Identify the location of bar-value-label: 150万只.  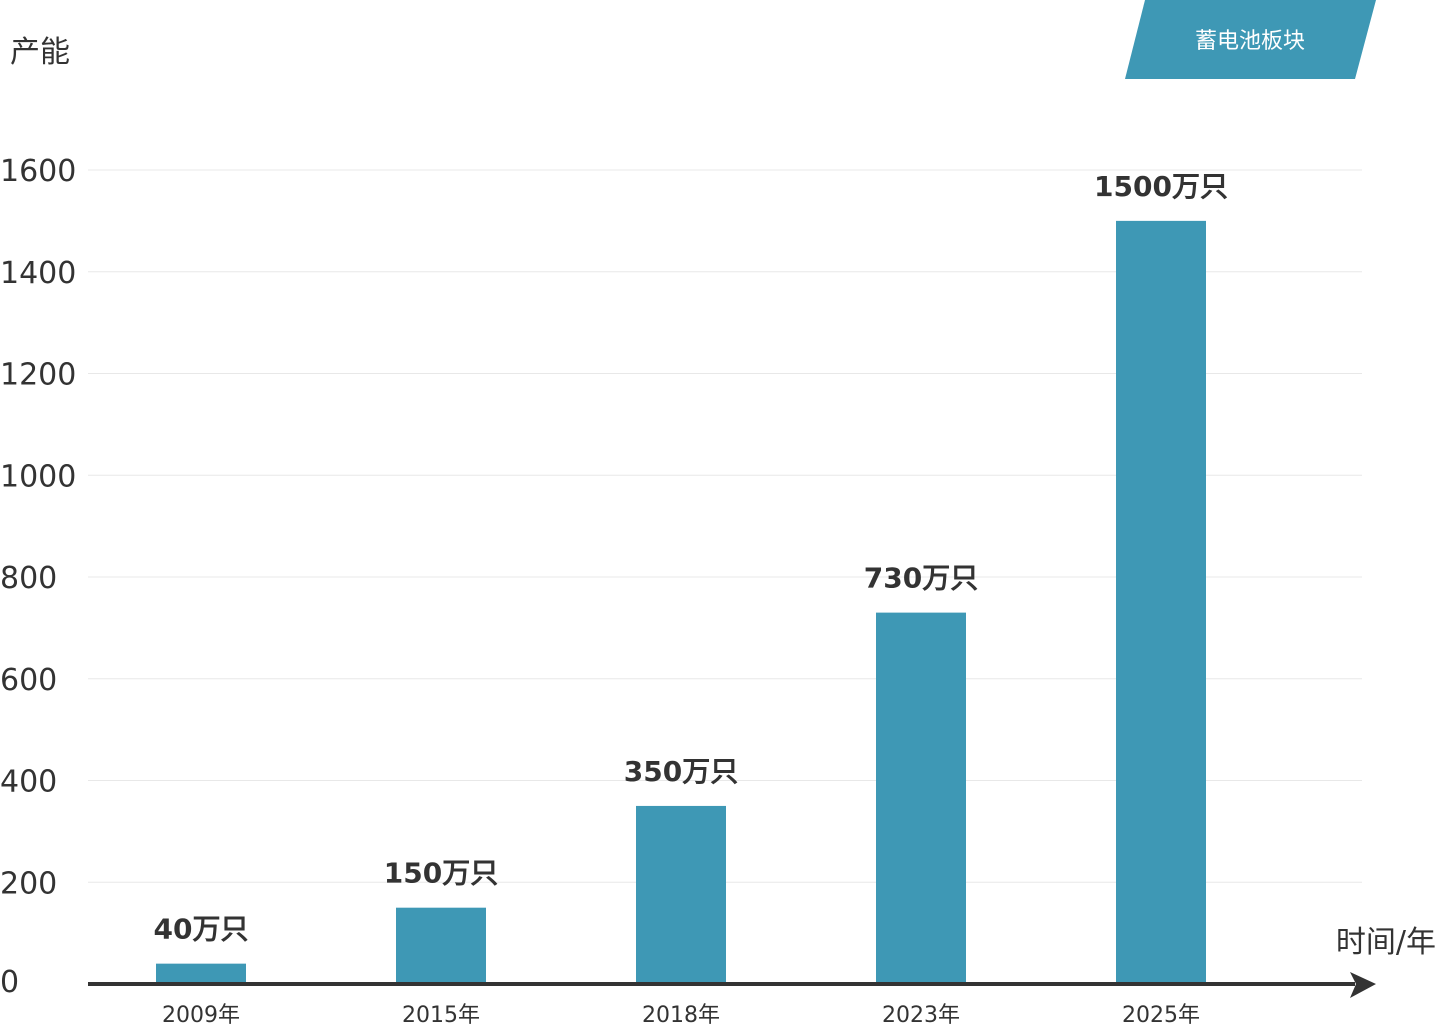
(441, 873).